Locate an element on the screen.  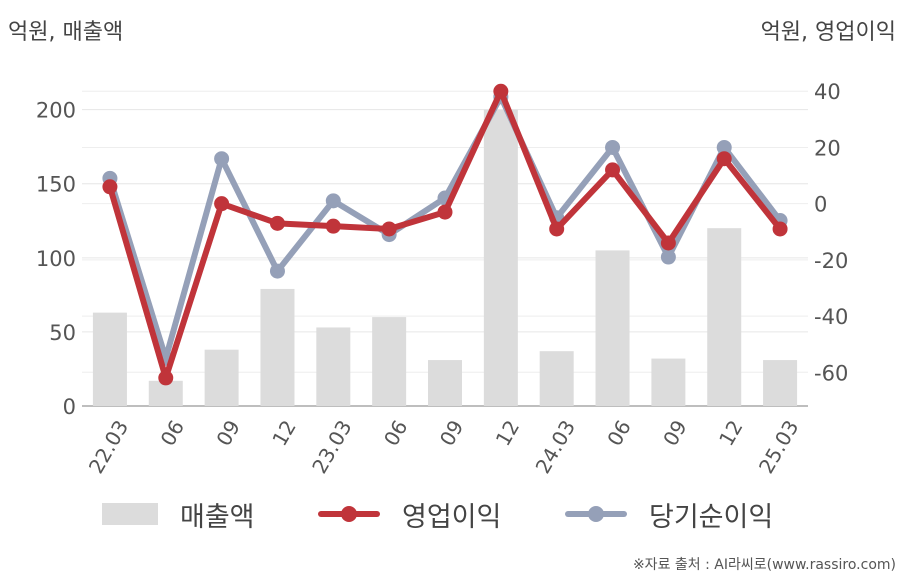
legend-swatch-net-income is located at coordinates (596, 514).